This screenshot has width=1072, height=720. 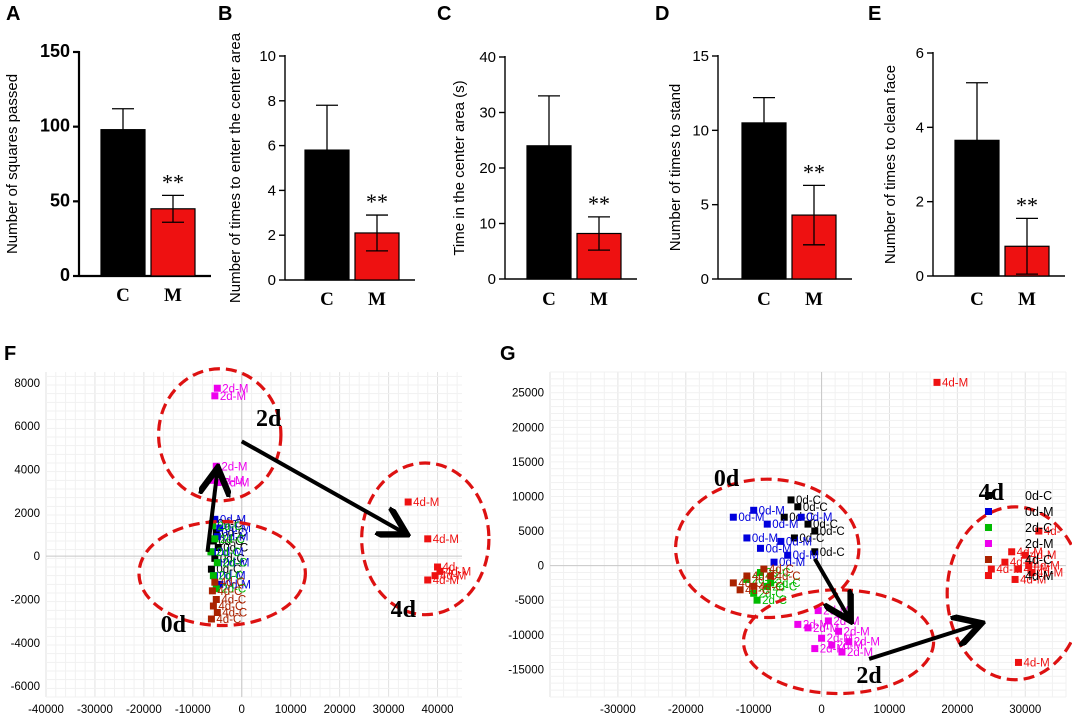 What do you see at coordinates (487, 168) in the screenshot?
I see `y-tick-label: 20` at bounding box center [487, 168].